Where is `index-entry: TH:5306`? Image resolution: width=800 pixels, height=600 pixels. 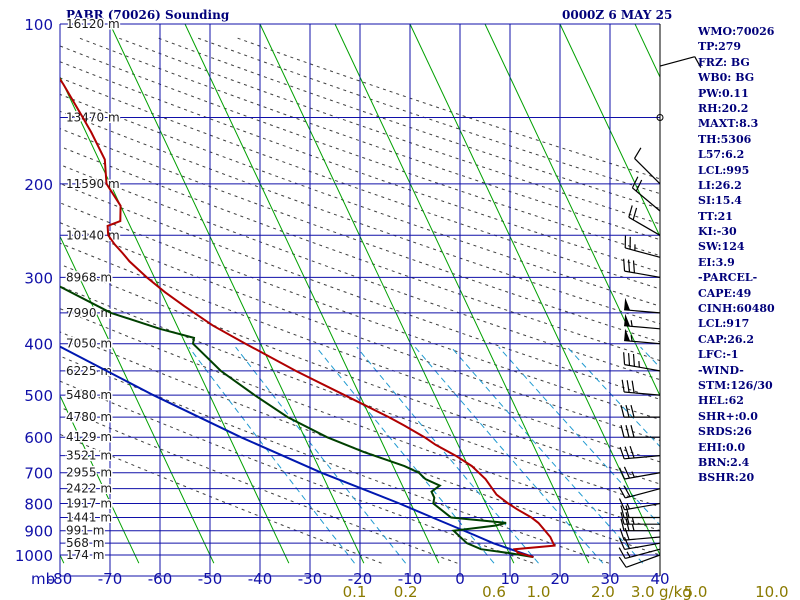
index-entry: TH:5306 is located at coordinates (725, 139).